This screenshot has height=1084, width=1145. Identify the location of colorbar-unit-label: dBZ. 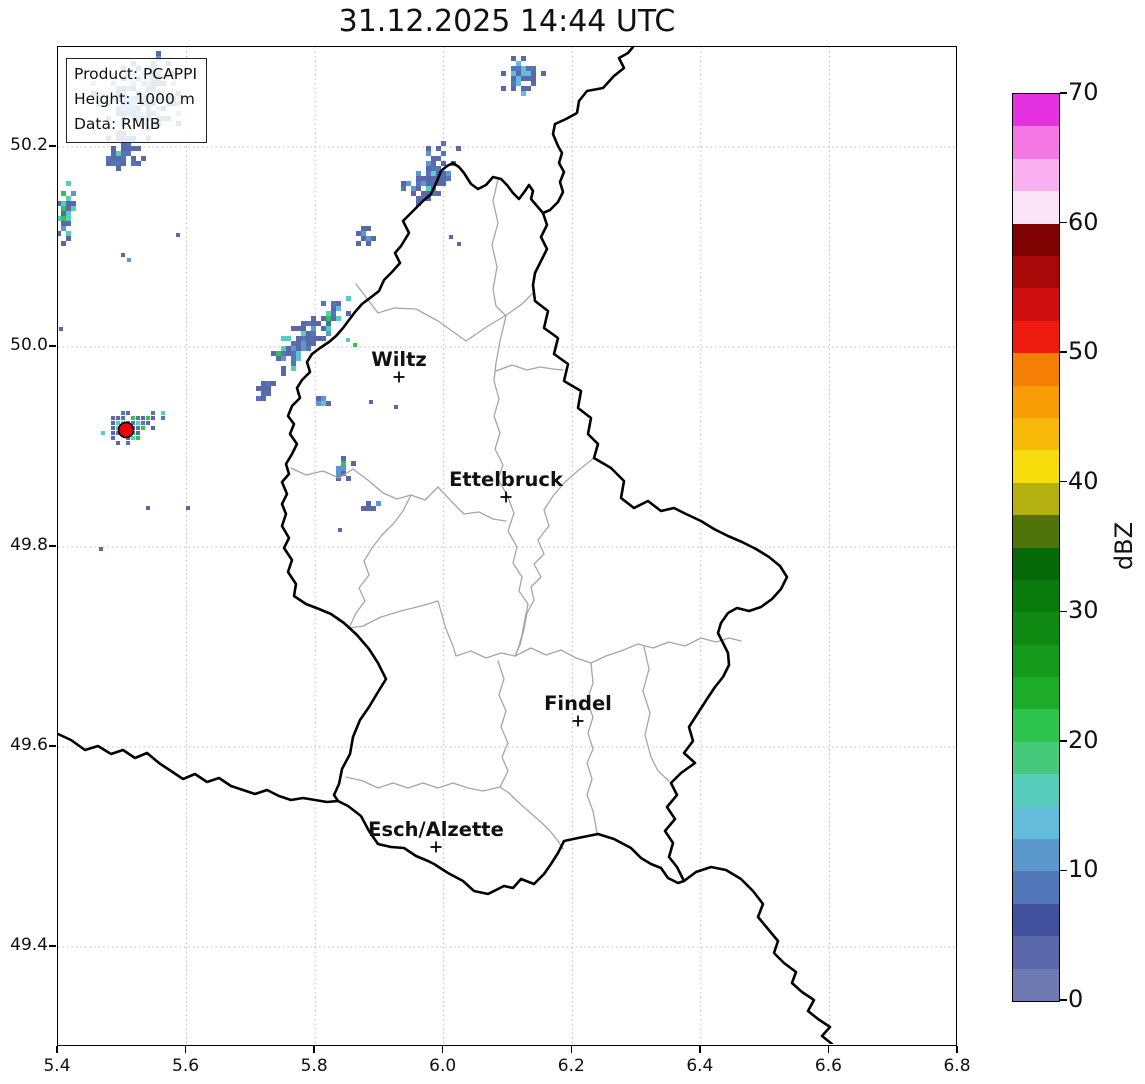
(1124, 546).